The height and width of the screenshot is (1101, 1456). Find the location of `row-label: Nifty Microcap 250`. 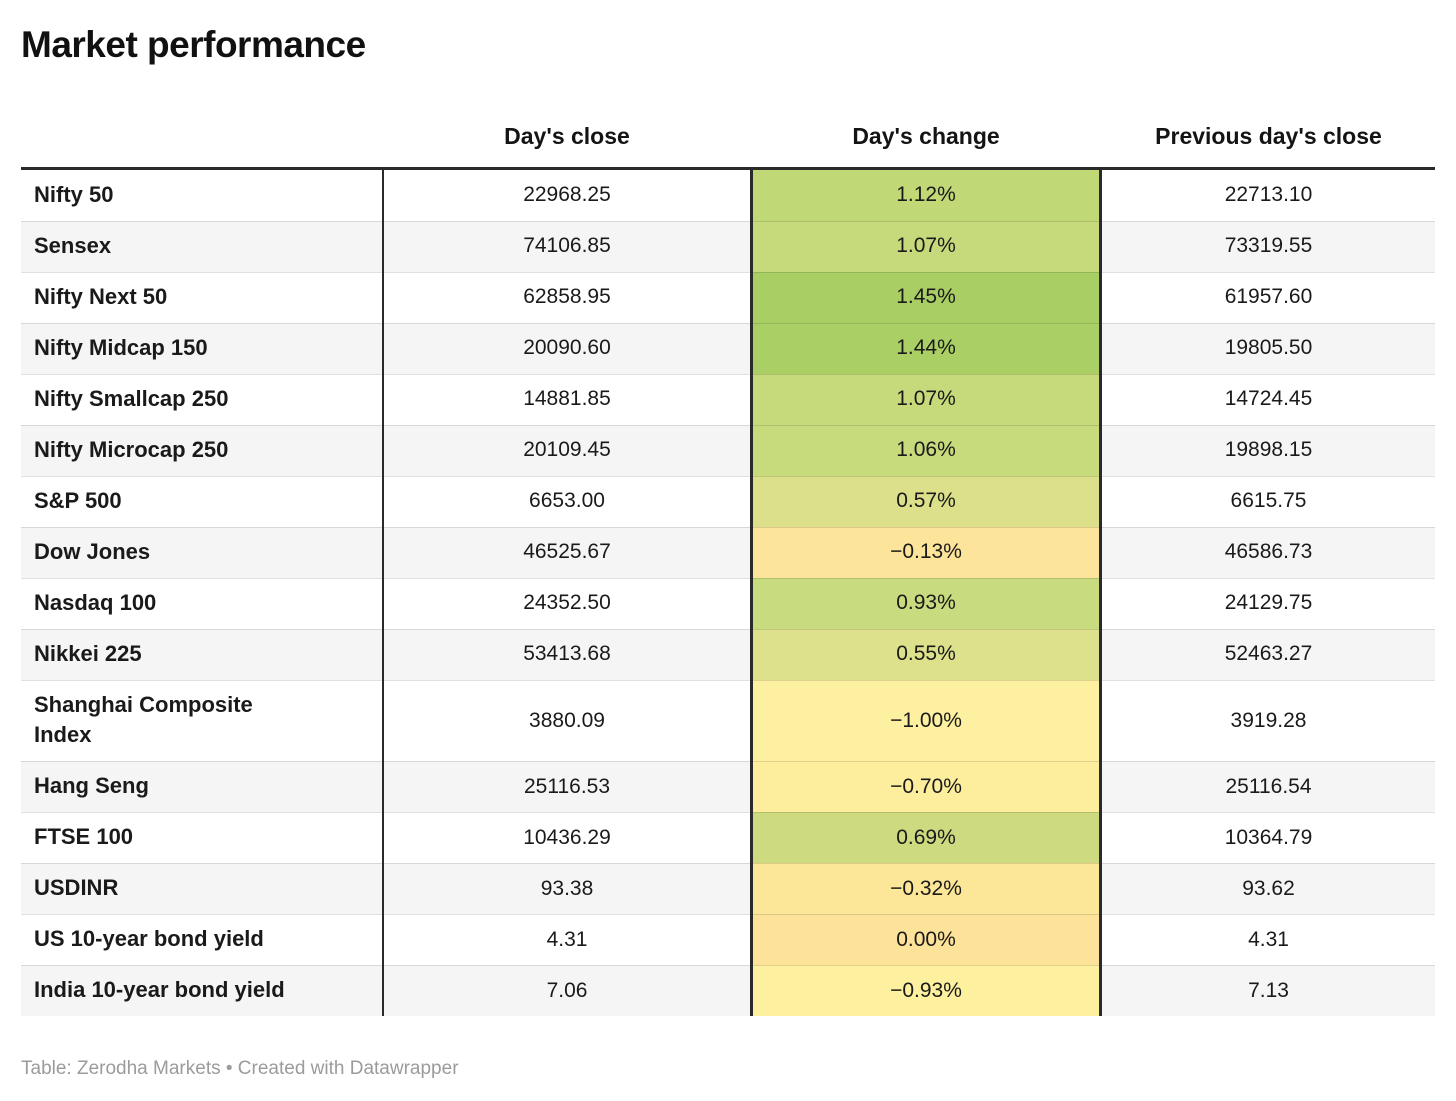

row-label: Nifty Microcap 250 is located at coordinates (202, 450).